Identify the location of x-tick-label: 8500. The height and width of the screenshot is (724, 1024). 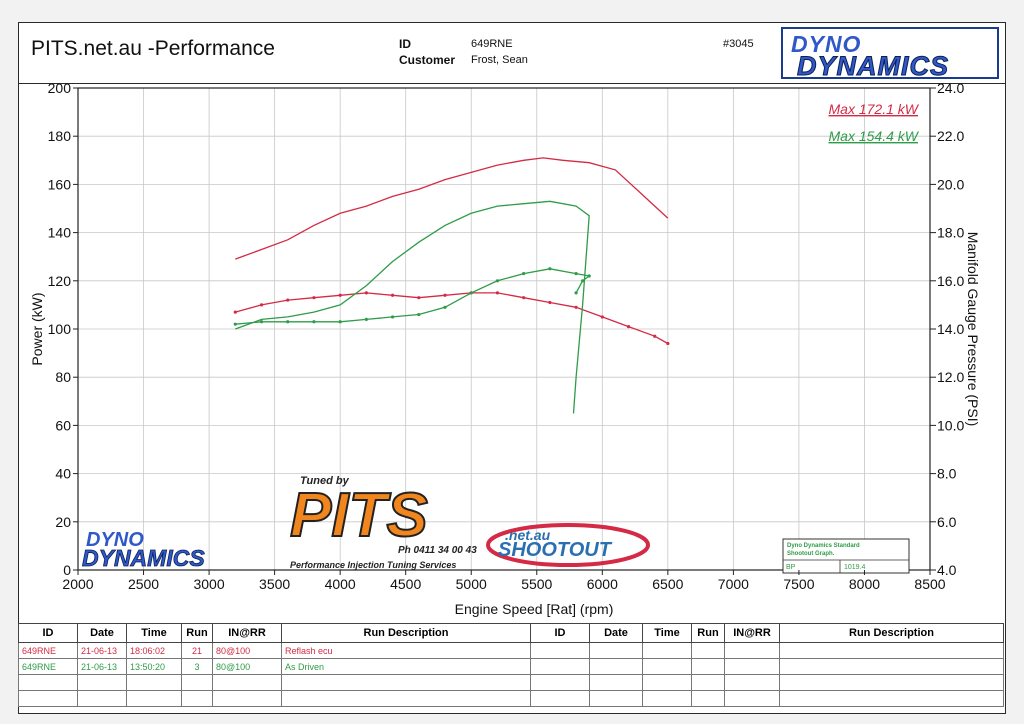
(929, 584).